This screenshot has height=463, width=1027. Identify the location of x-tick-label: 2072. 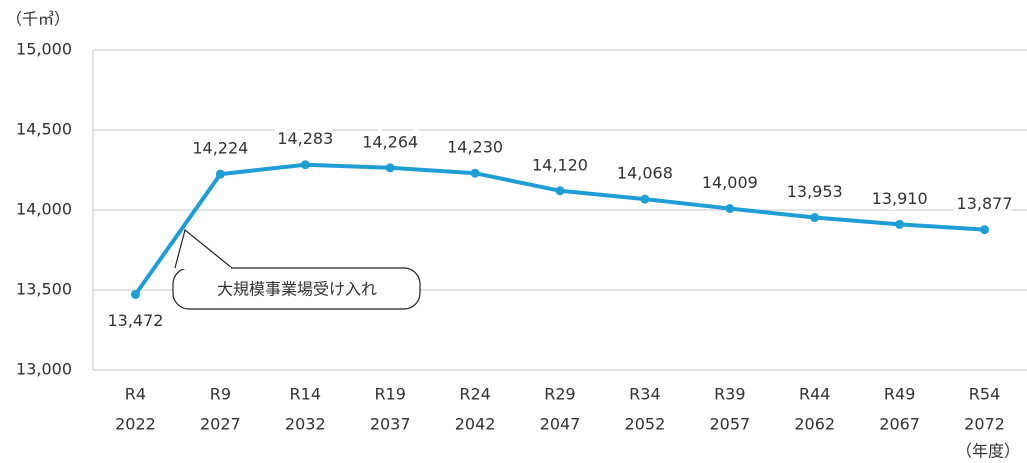
(984, 424).